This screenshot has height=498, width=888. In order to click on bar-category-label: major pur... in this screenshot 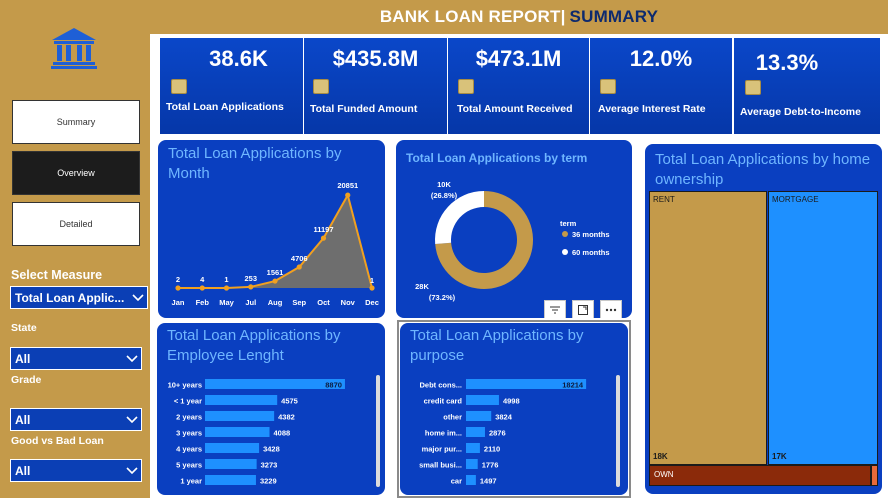, I will do `click(442, 449)`.